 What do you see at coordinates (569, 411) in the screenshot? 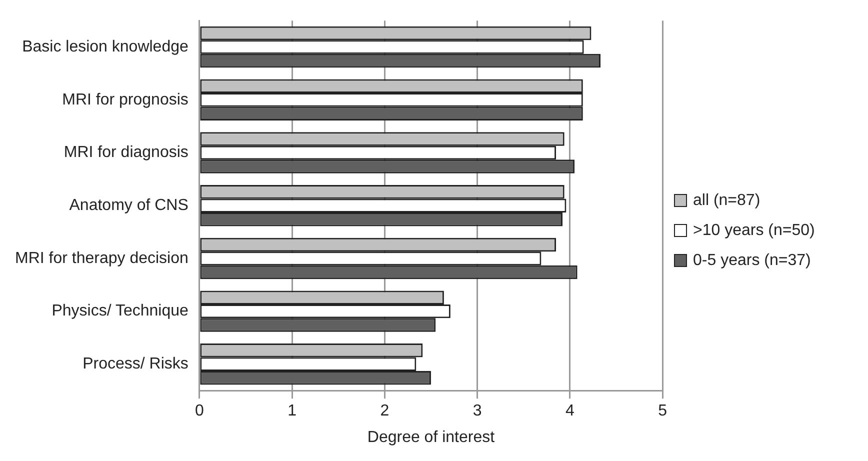
I see `x-tick-label: 4` at bounding box center [569, 411].